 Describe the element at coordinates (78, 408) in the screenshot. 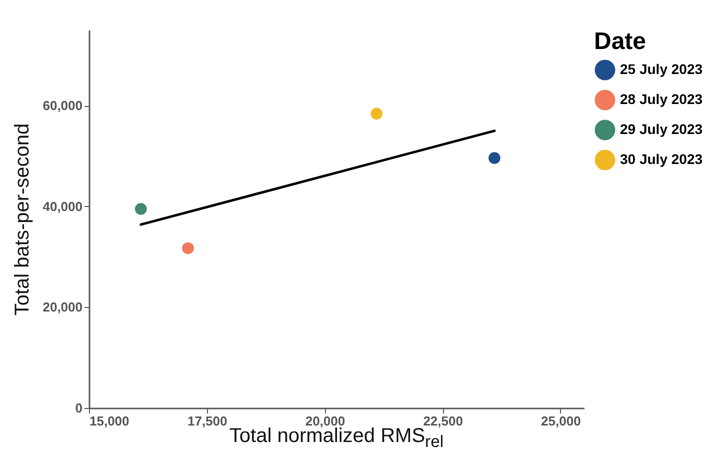

I see `y-tick-label: 0` at that location.